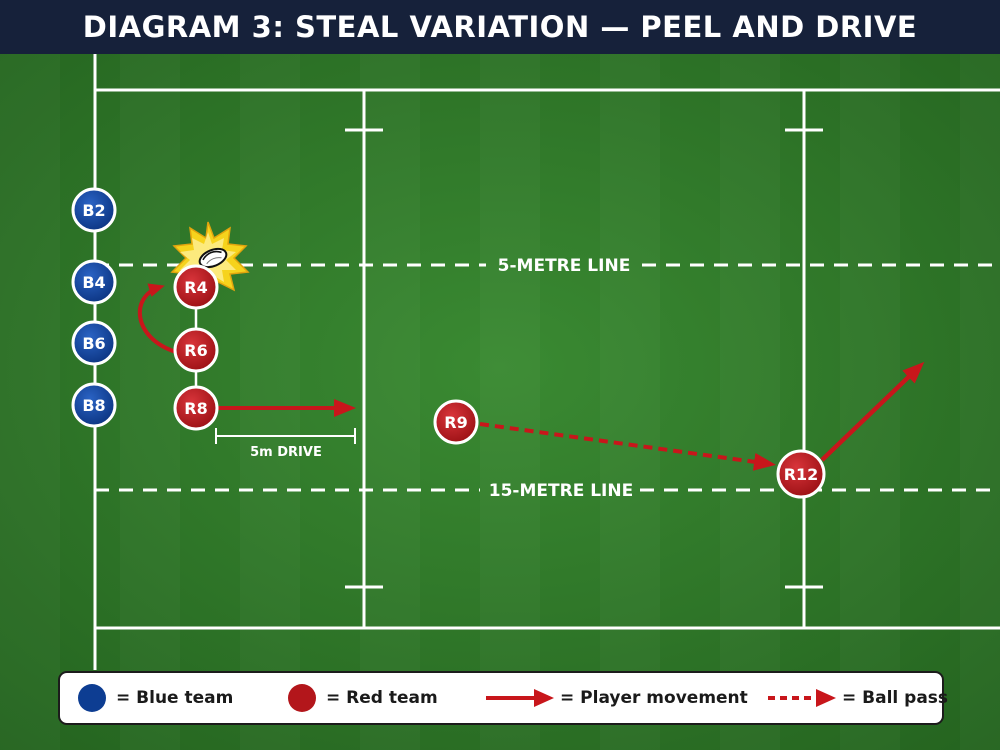 The width and height of the screenshot is (1000, 750). What do you see at coordinates (627, 446) in the screenshot?
I see `ball-pass-arrow` at bounding box center [627, 446].